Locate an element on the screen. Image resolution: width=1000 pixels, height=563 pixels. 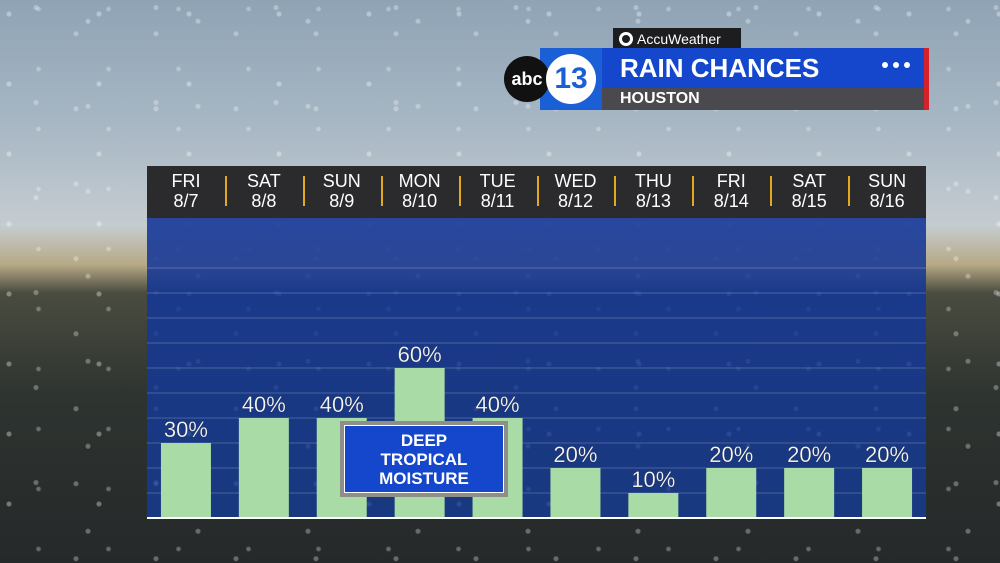
callout-text: DEEP TROPICAL MOISTURE is located at coordinates (424, 459).